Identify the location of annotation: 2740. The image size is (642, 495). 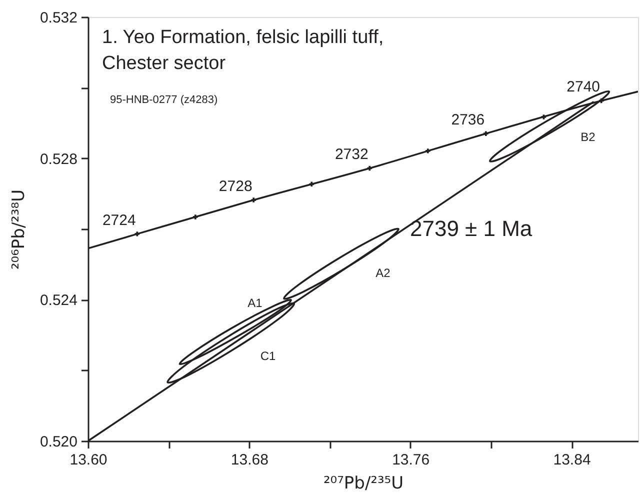
(583, 87).